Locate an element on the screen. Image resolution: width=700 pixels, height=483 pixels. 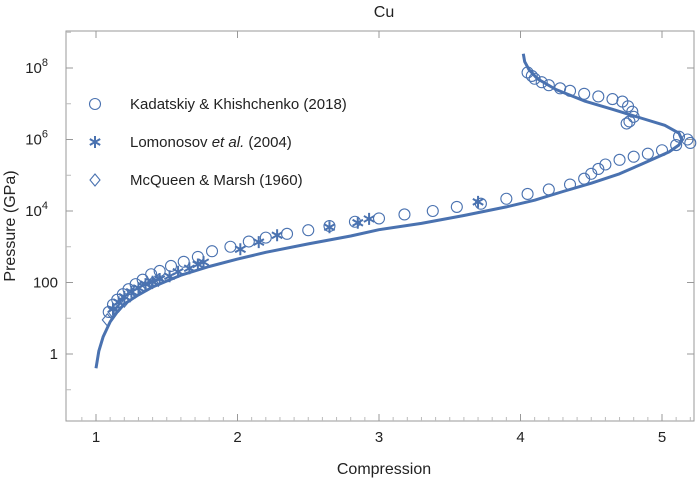
y-tick-label: 100 is located at coordinates (45, 283).